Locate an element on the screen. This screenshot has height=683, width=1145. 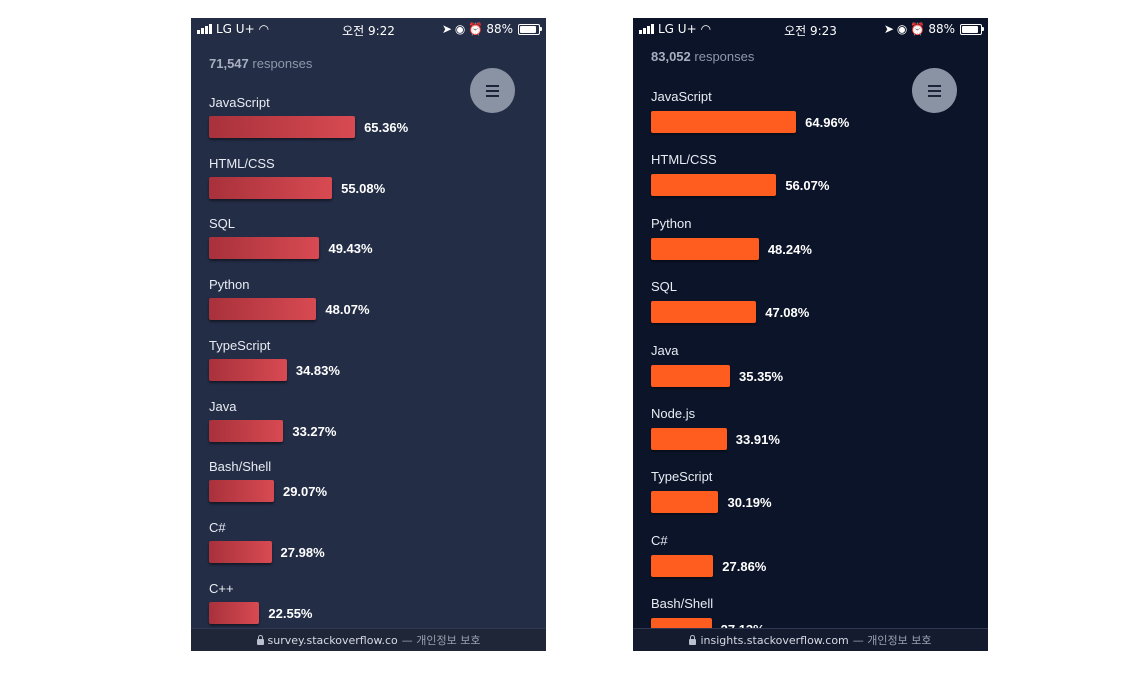
responses-count-text: 83,052 responses is located at coordinates (702, 56).